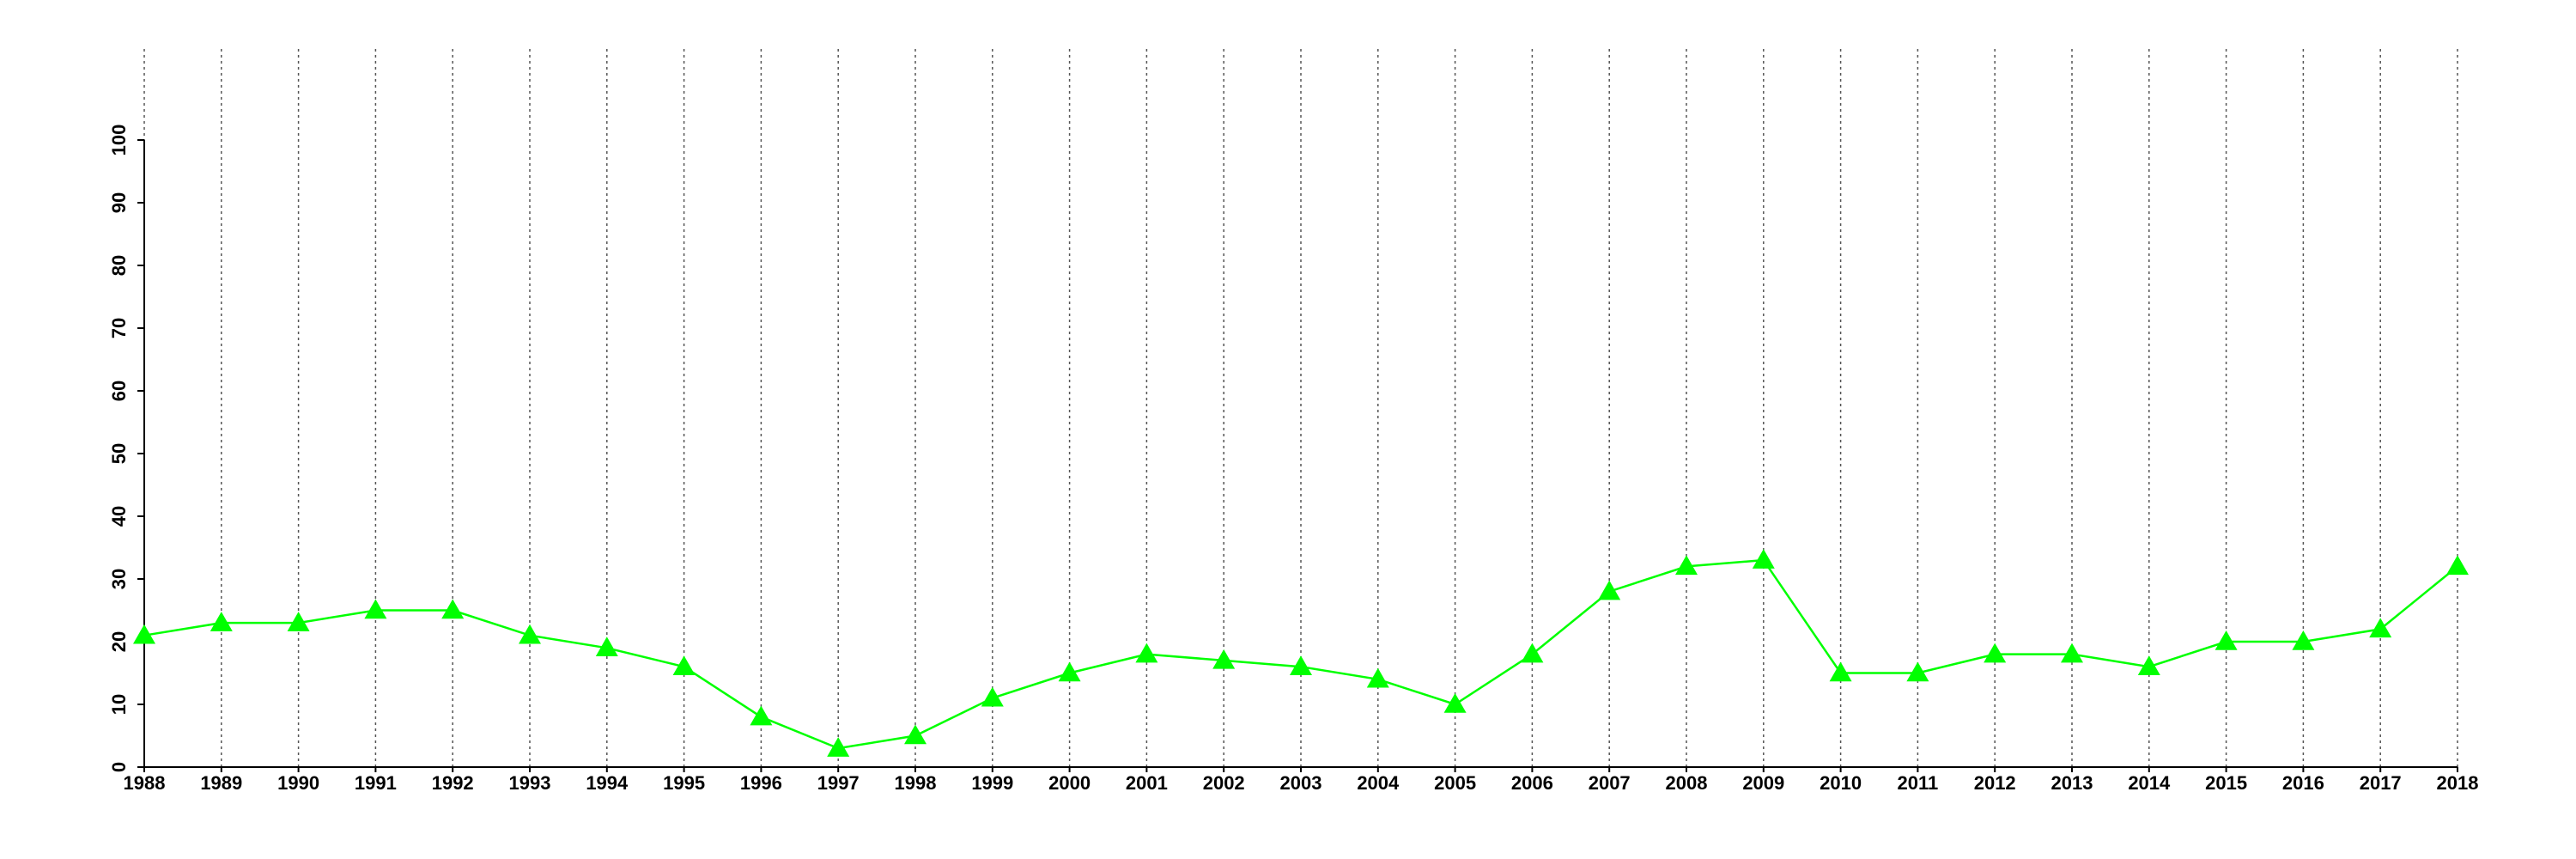  I want to click on x-tick-label: 1989, so click(221, 783).